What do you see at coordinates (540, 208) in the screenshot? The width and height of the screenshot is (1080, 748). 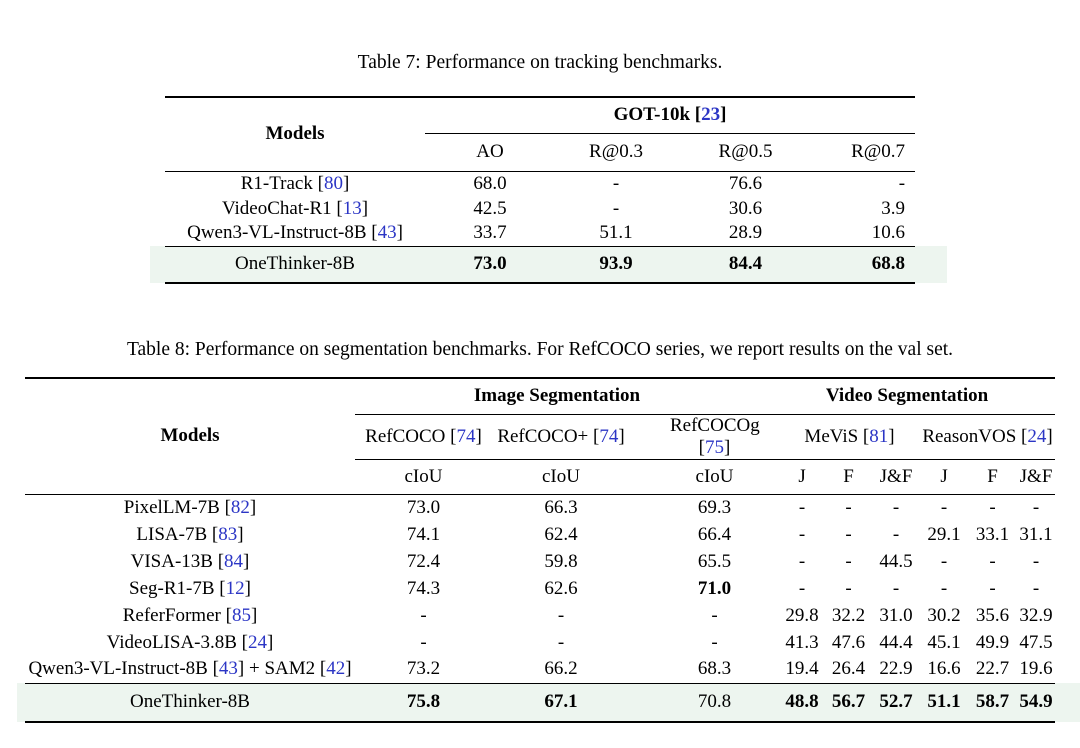 I see `table-row: VideoChat-R1 [13] 42.5 - 30.6 3.9` at bounding box center [540, 208].